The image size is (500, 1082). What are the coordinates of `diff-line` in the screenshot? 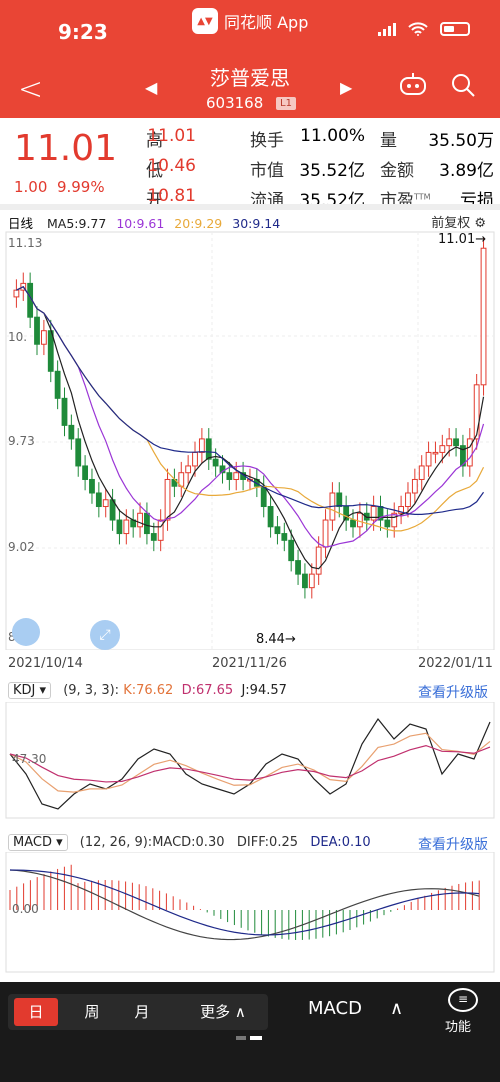 It's located at (244, 905).